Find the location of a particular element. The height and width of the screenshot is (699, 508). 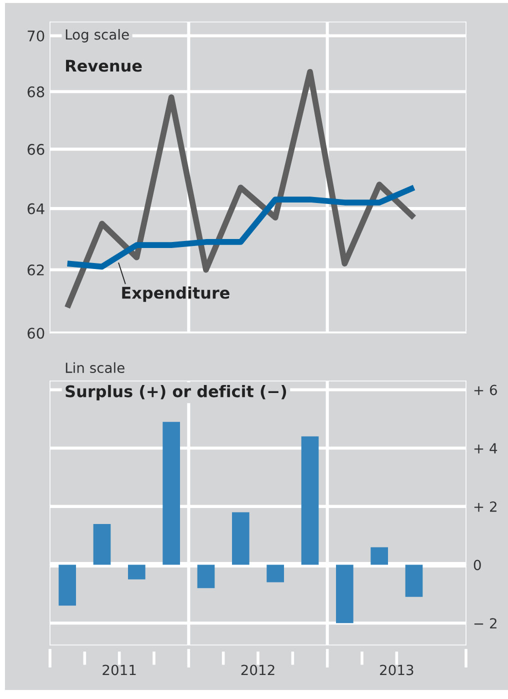

y-tick-label: + 2 is located at coordinates (485, 506).